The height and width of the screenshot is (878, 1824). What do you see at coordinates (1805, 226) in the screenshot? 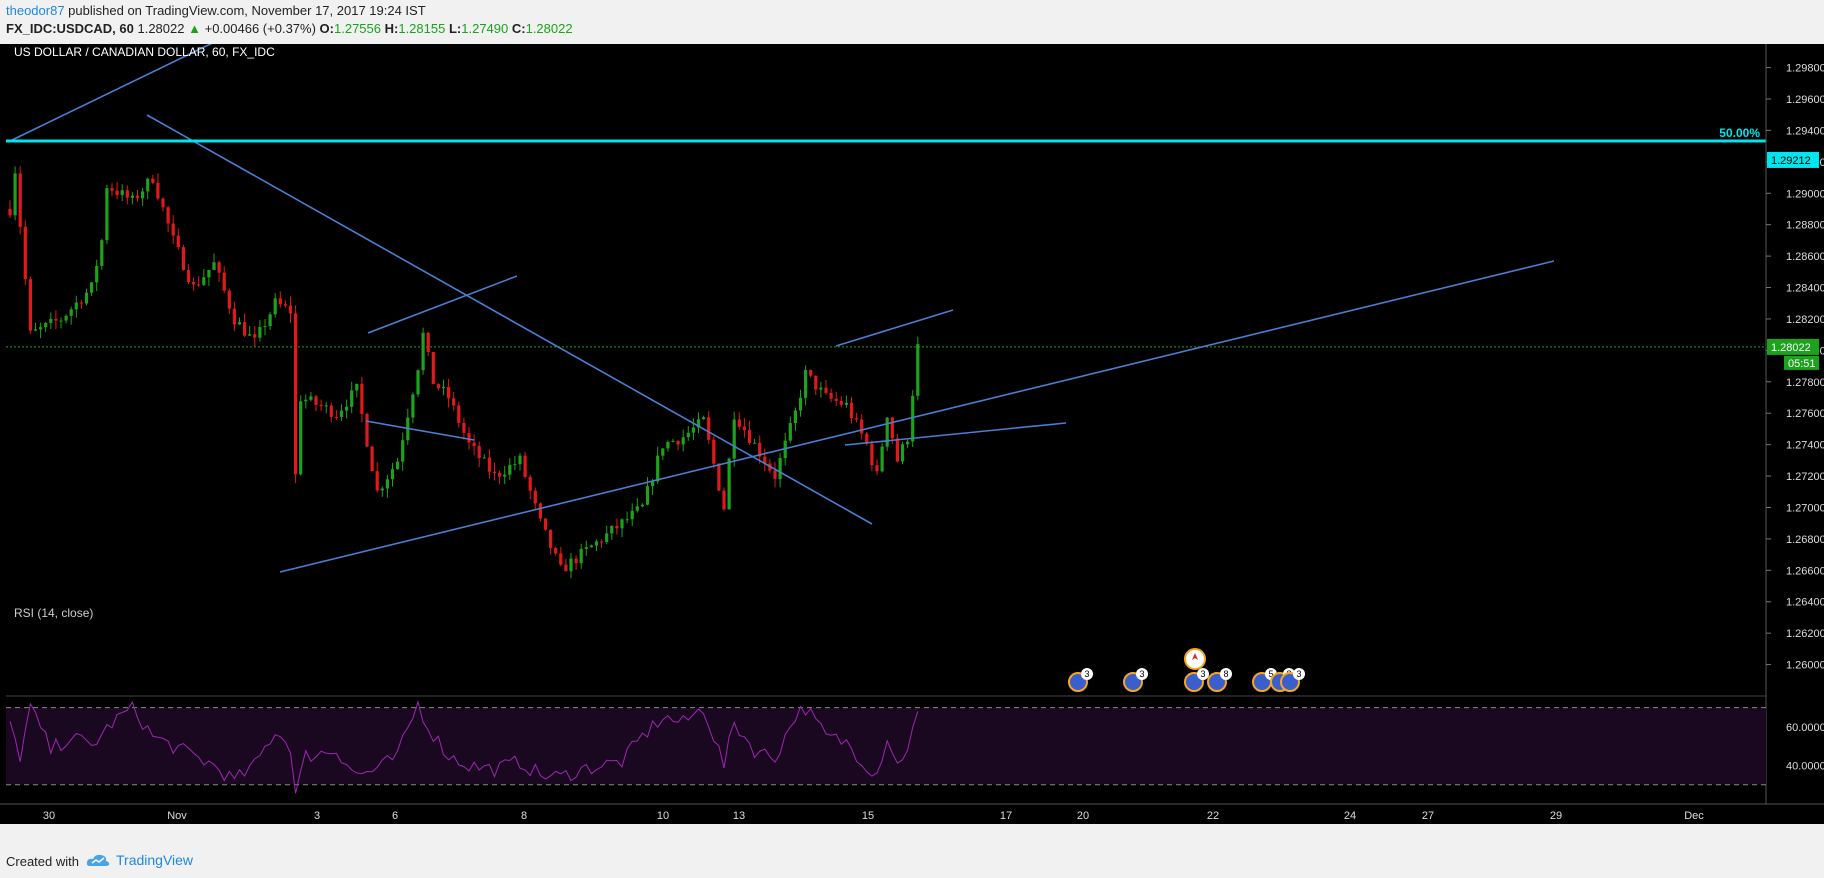
I see `price-tick: 1.28800` at bounding box center [1805, 226].